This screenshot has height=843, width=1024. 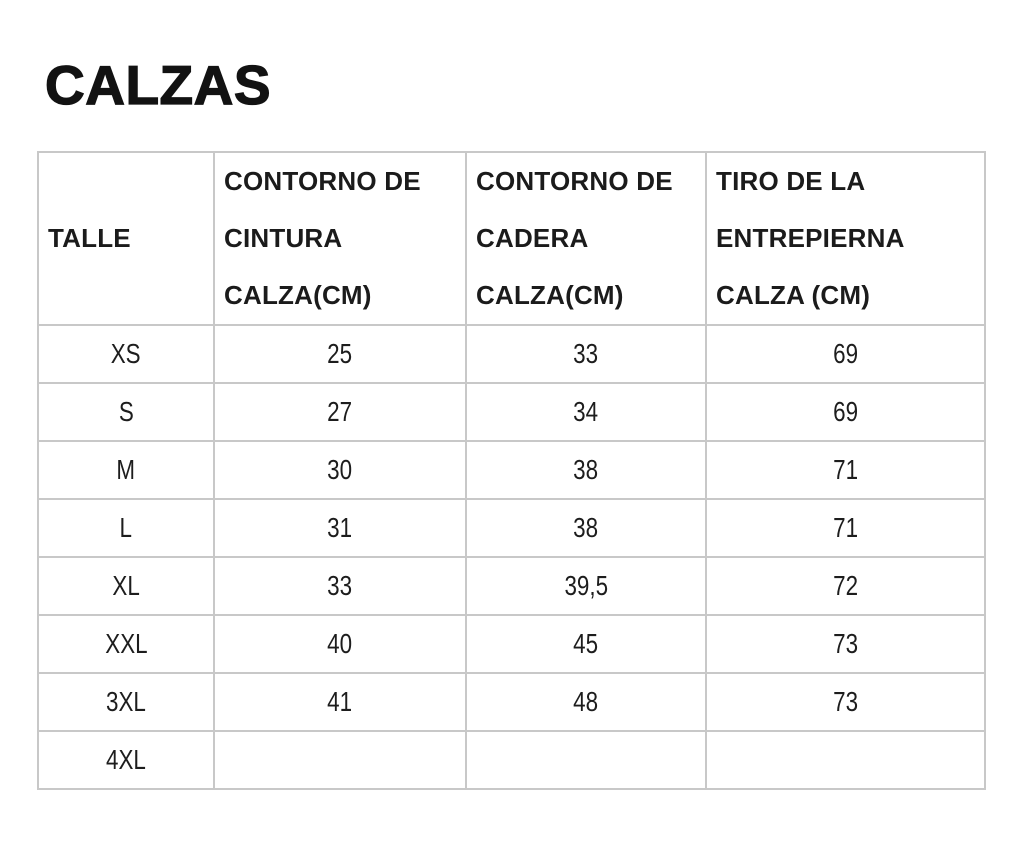 What do you see at coordinates (340, 760) in the screenshot?
I see `cell-cintura` at bounding box center [340, 760].